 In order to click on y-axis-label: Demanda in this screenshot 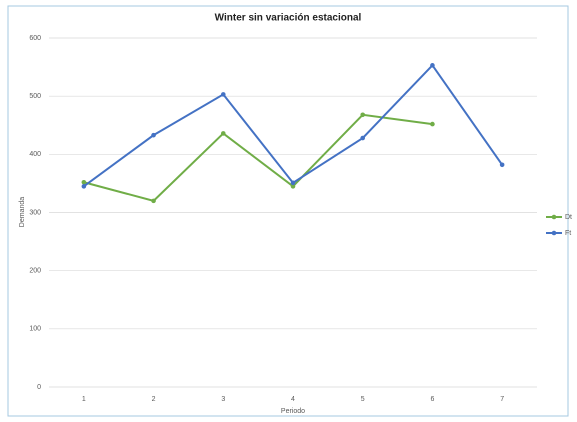, I will do `click(22, 212)`.